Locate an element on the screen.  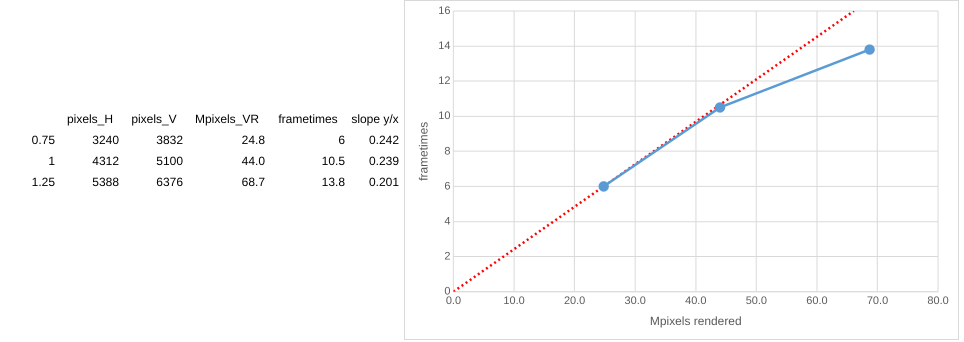
y-tick-label: 10 is located at coordinates (444, 116).